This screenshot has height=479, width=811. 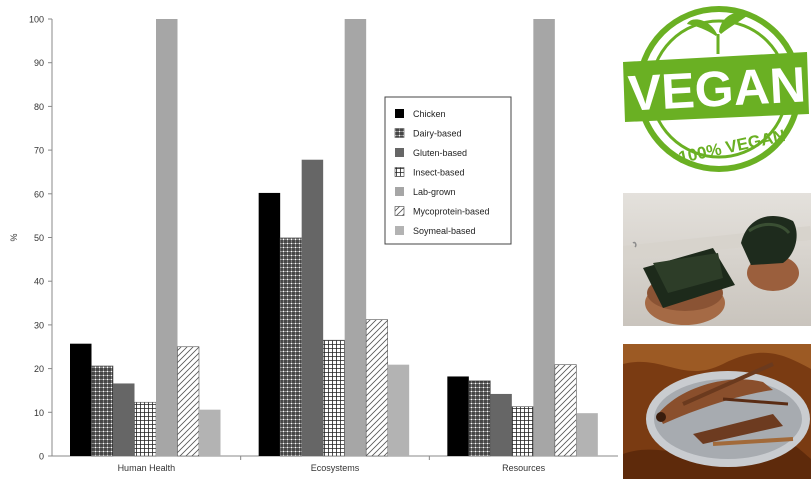 What do you see at coordinates (451, 212) in the screenshot?
I see `legend-label: Mycoprotein-based` at bounding box center [451, 212].